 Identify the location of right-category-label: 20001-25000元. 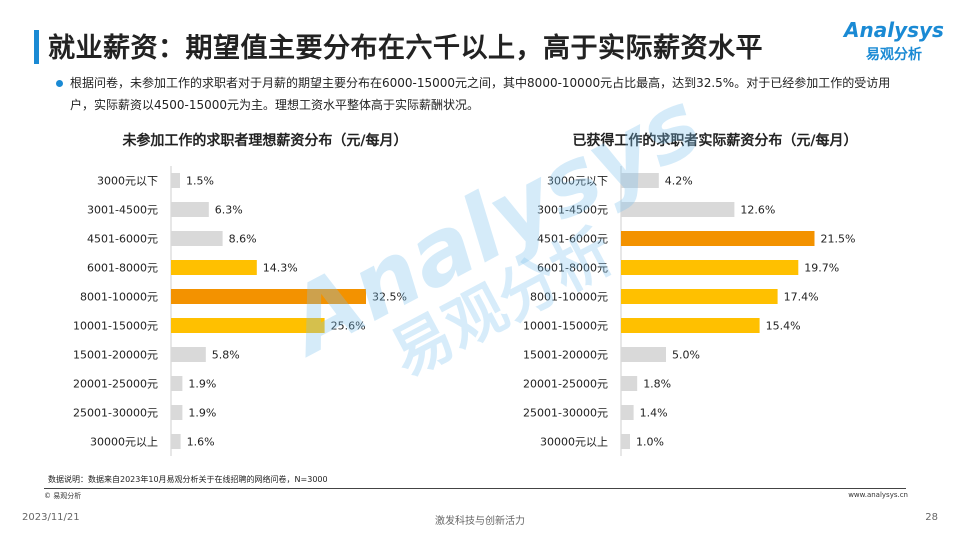
(565, 384).